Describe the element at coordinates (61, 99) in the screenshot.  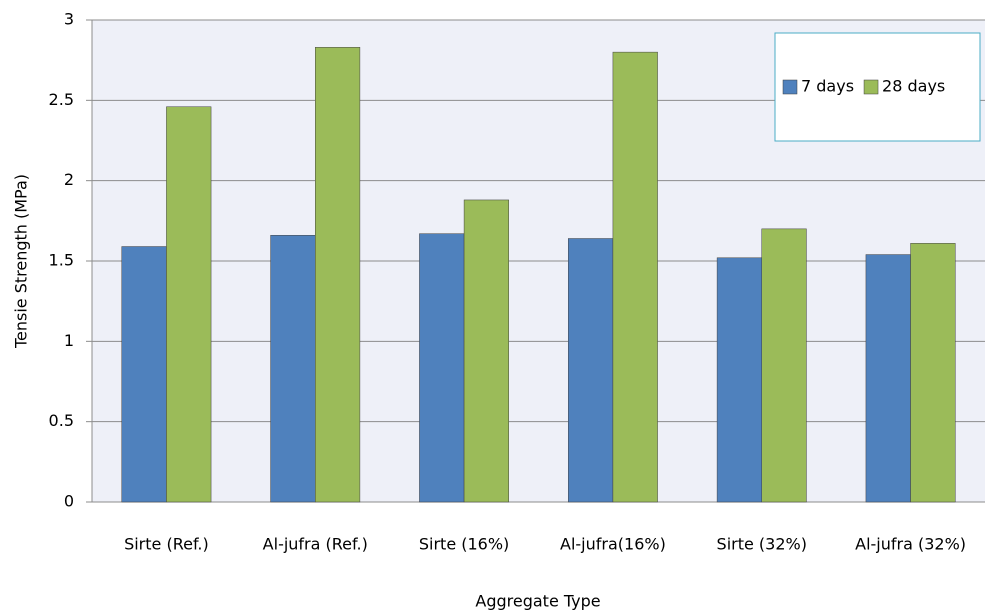
I see `y-tick-label: 2.5` at that location.